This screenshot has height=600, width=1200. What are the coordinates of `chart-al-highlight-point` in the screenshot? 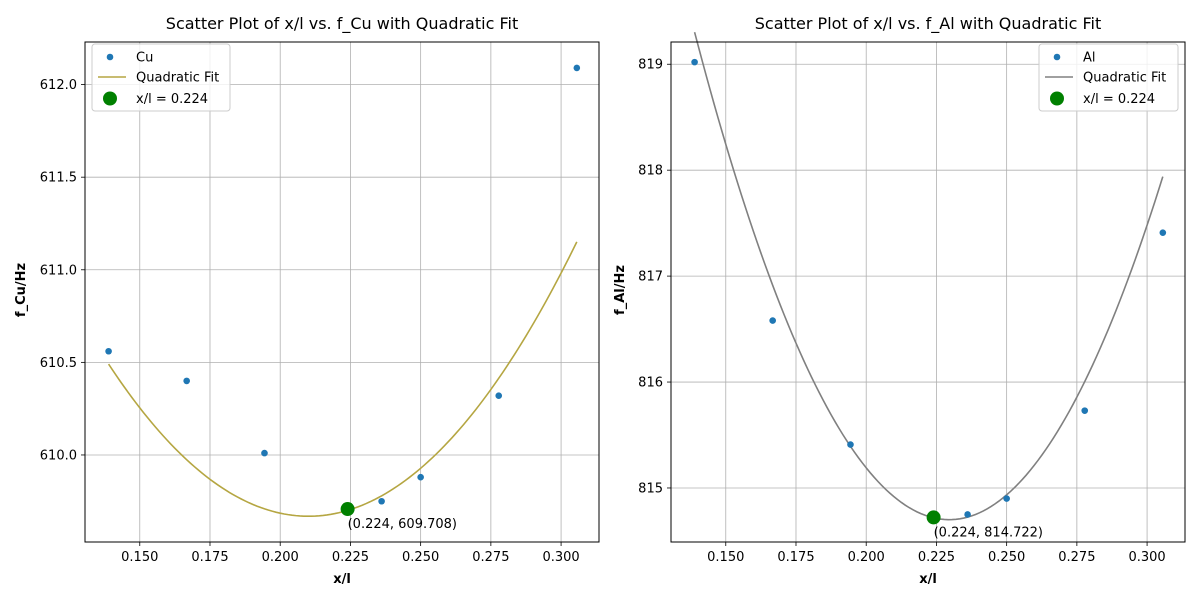 It's located at (933, 517).